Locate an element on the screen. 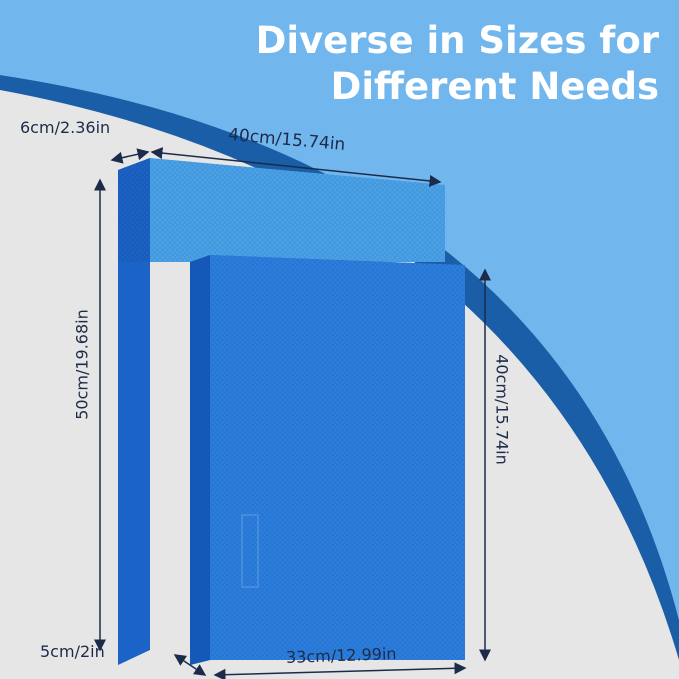 The image size is (679, 679). heading: Diverse in Sizes for Different Needs is located at coordinates (457, 64).